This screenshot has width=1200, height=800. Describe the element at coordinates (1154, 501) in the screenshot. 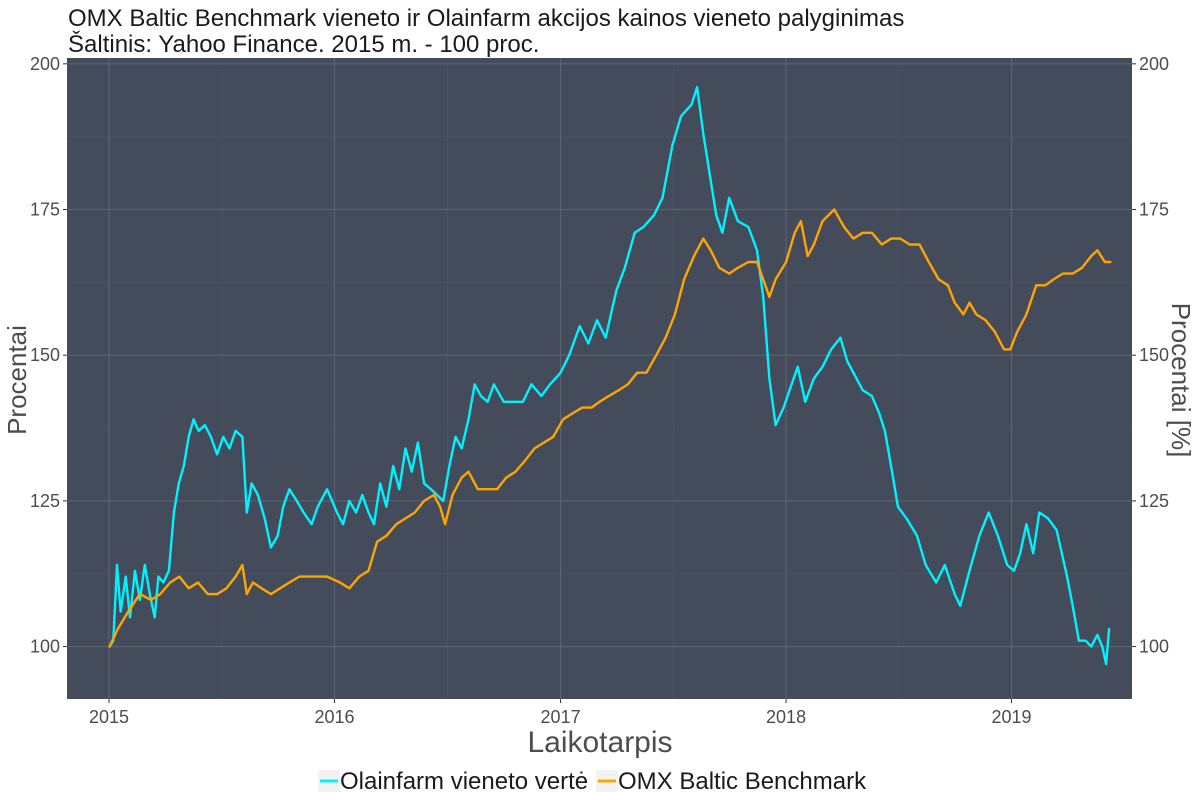

I see `y-tick-label-right: 125` at that location.